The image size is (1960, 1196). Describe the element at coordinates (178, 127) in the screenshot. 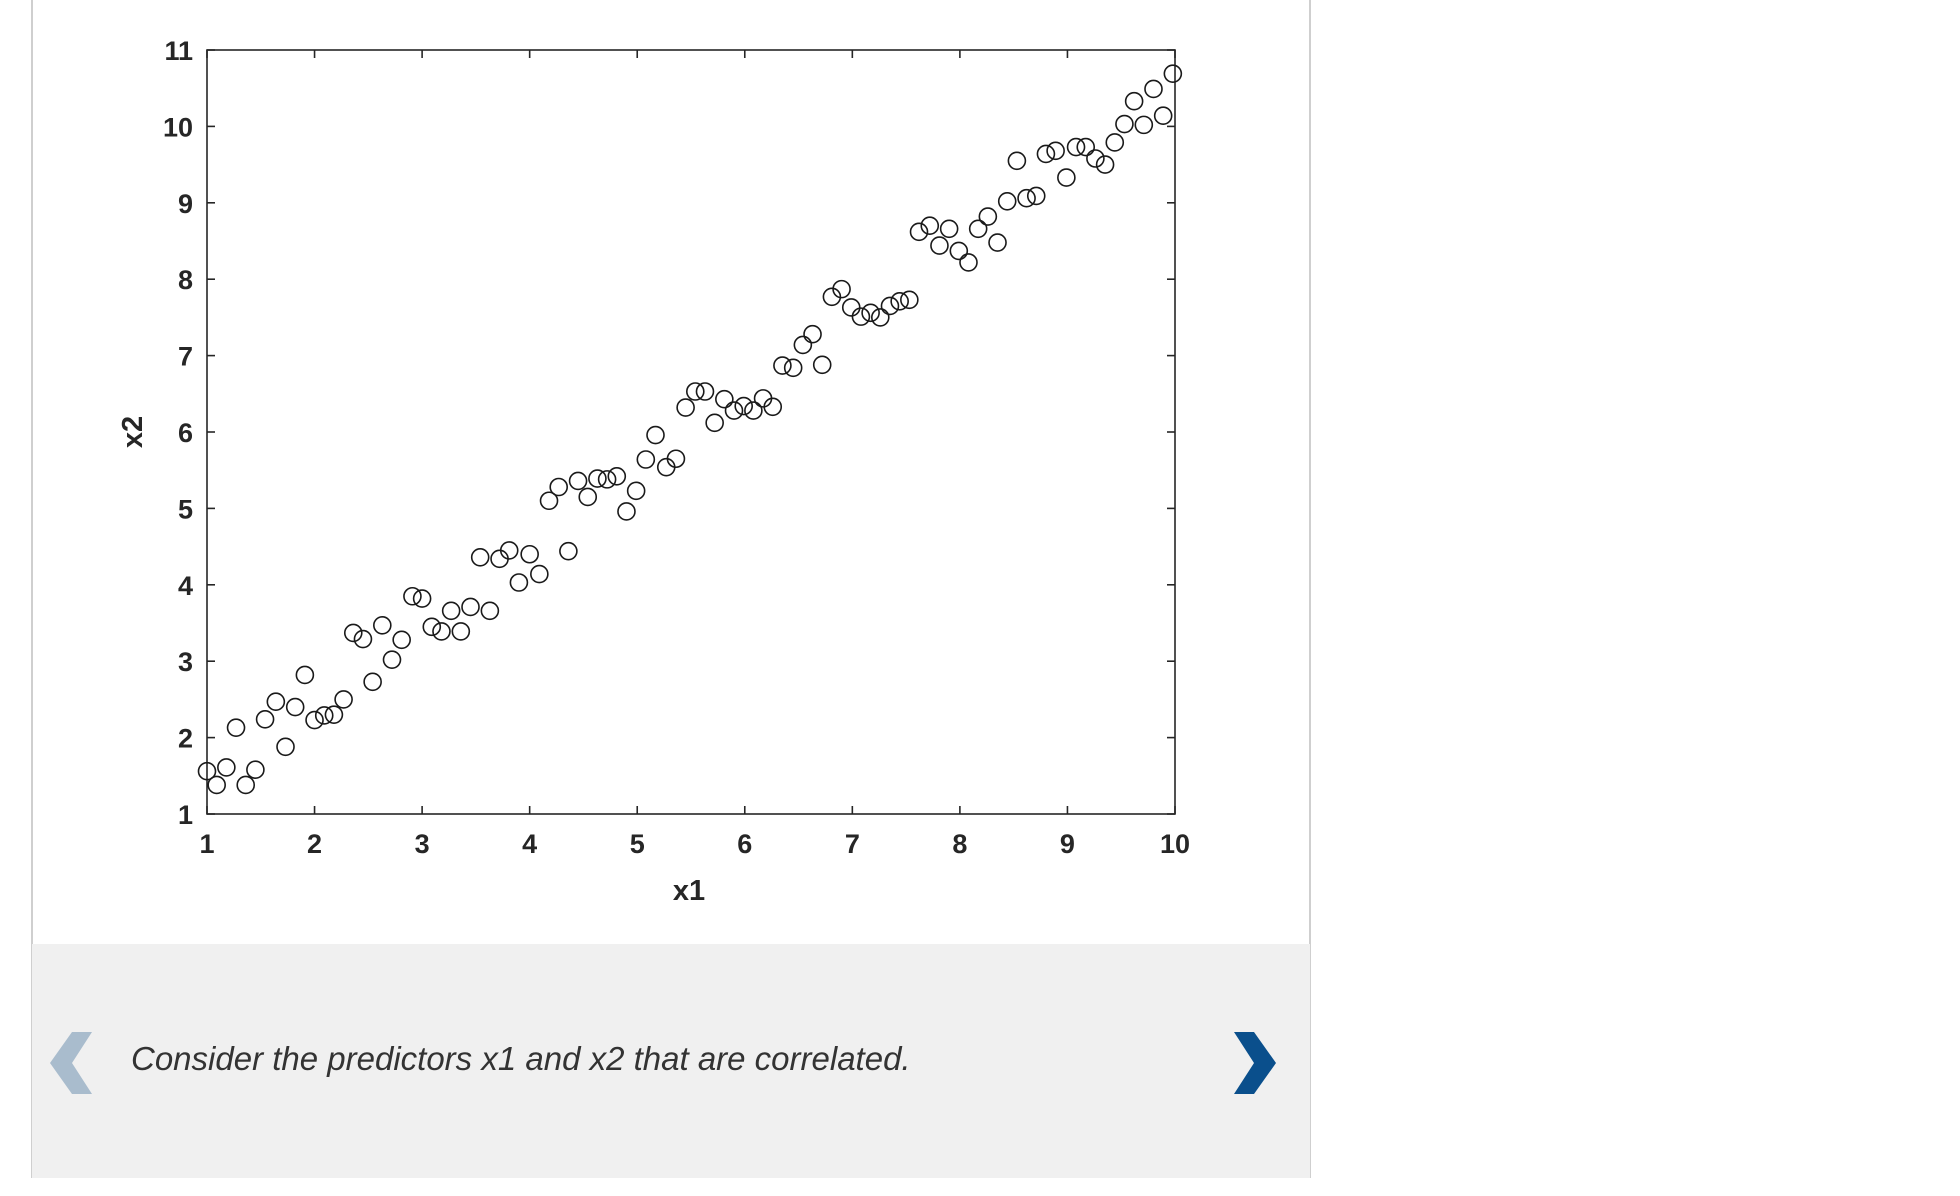

I see `y-tick-label: 10` at that location.